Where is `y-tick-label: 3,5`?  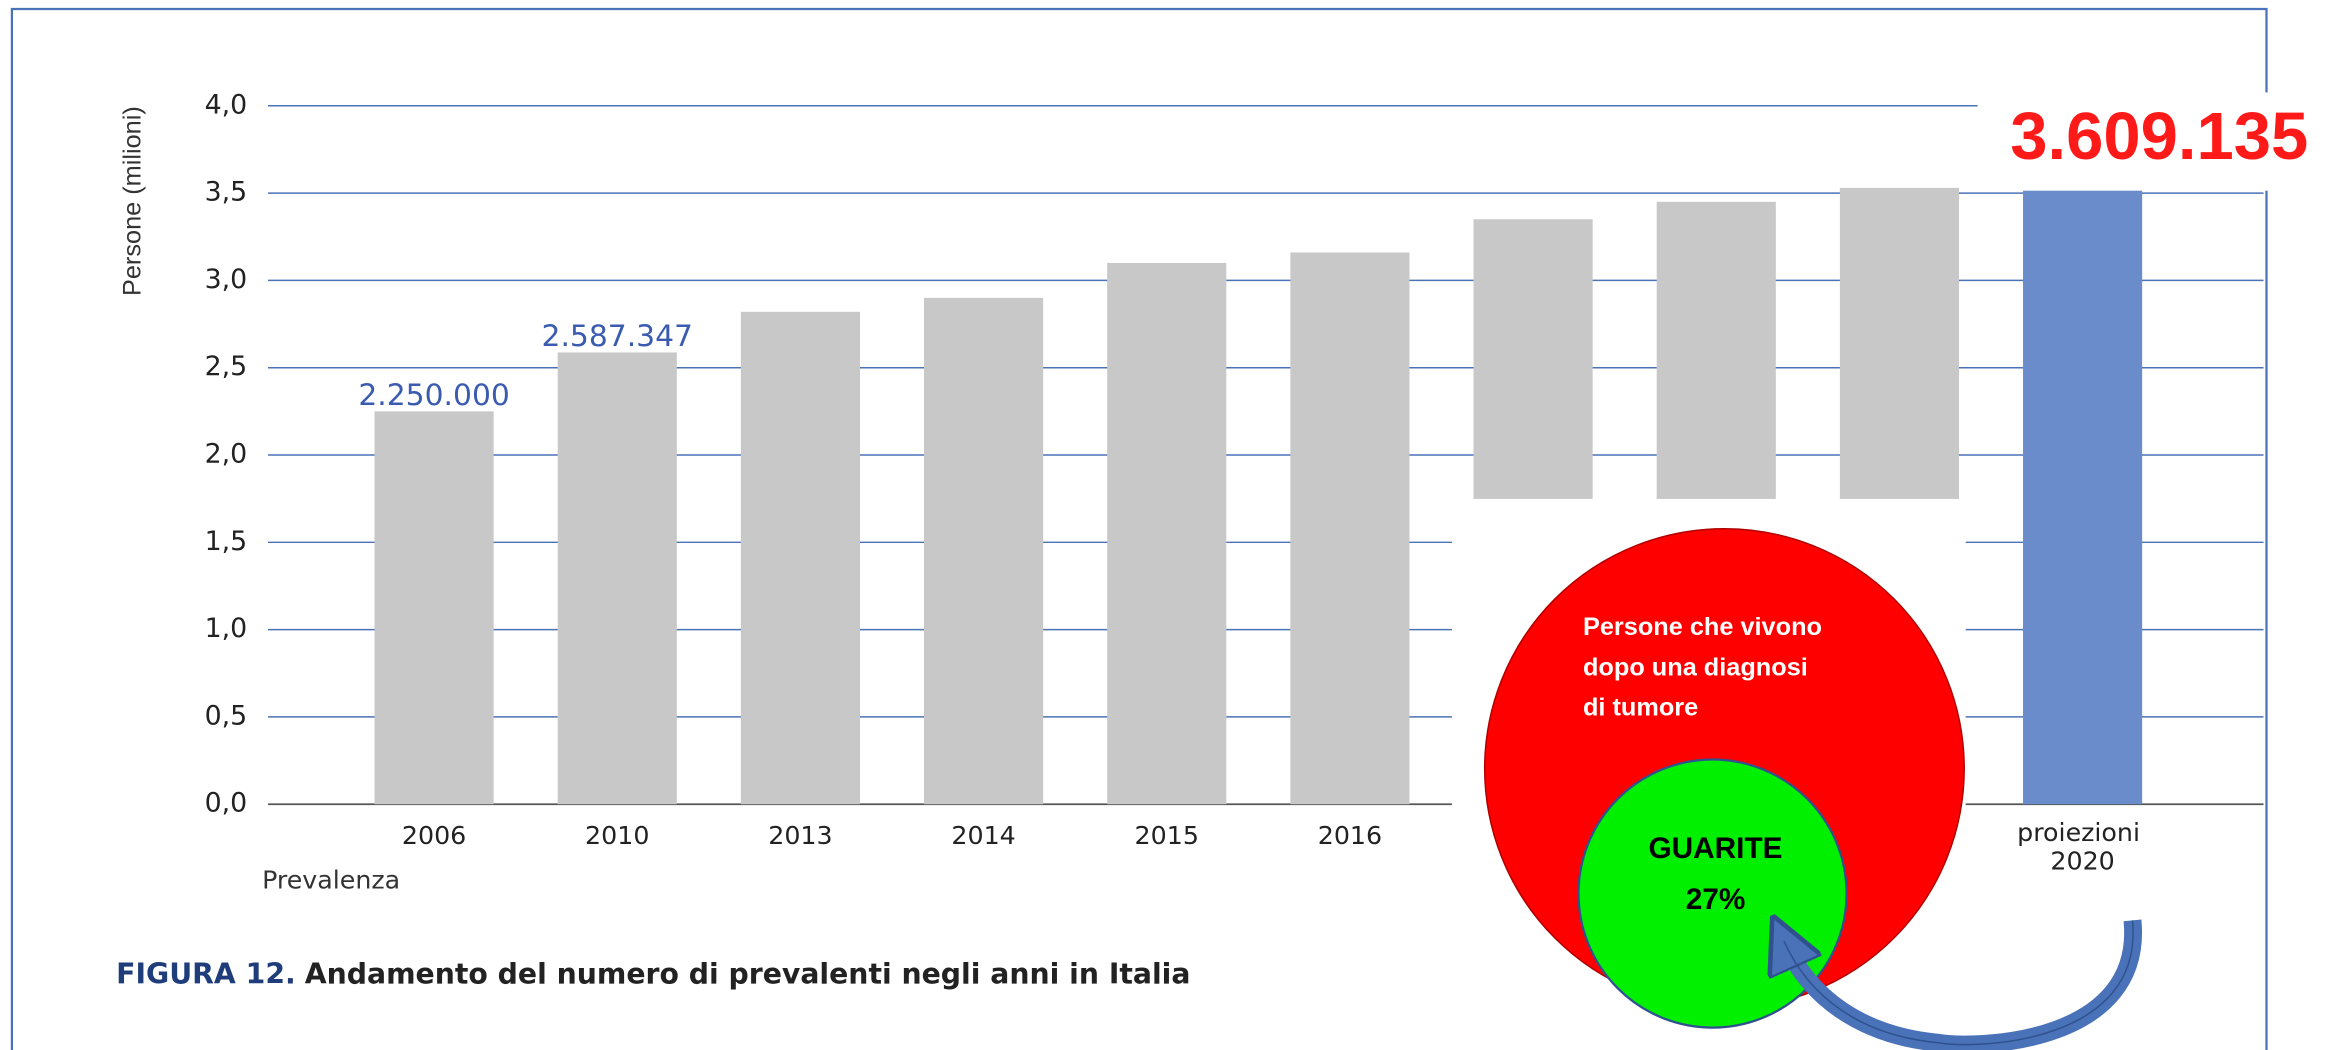 y-tick-label: 3,5 is located at coordinates (226, 192).